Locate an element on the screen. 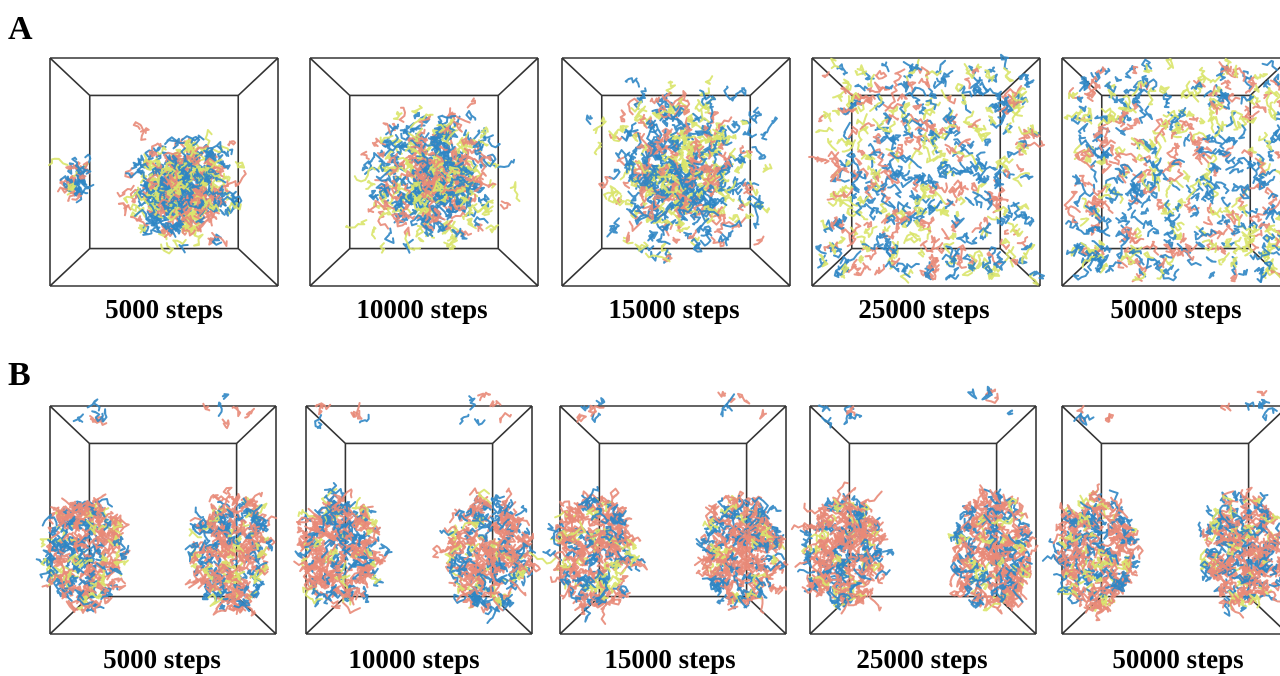 The height and width of the screenshot is (676, 1280). caption-a-3: 15000 steps is located at coordinates (674, 309).